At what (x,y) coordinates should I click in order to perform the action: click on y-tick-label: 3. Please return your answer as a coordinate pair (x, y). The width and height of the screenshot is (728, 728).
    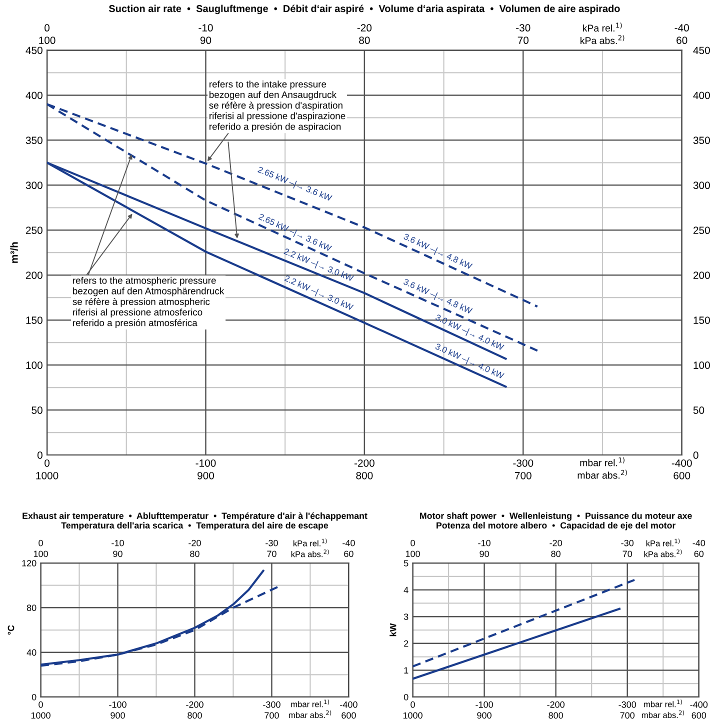
    Looking at the image, I should click on (406, 617).